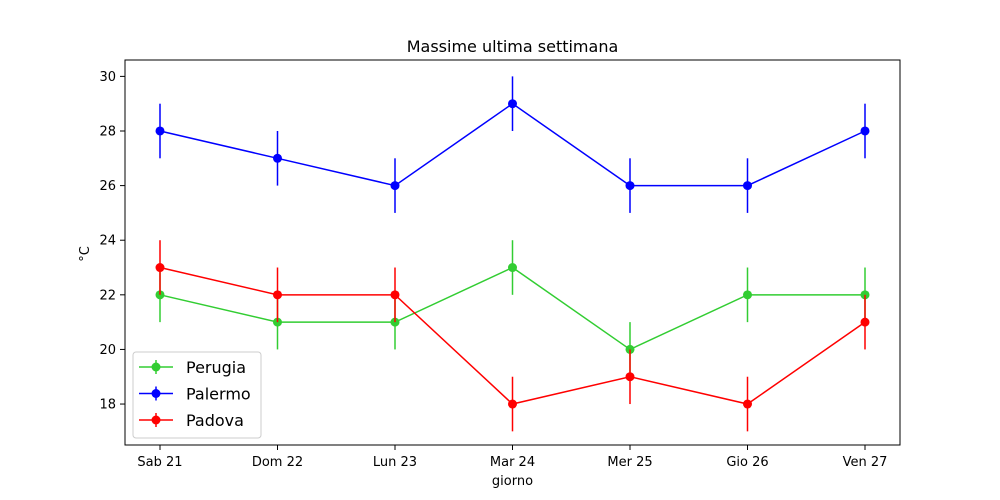  What do you see at coordinates (107, 77) in the screenshot?
I see `y-tick-label-30: 30` at bounding box center [107, 77].